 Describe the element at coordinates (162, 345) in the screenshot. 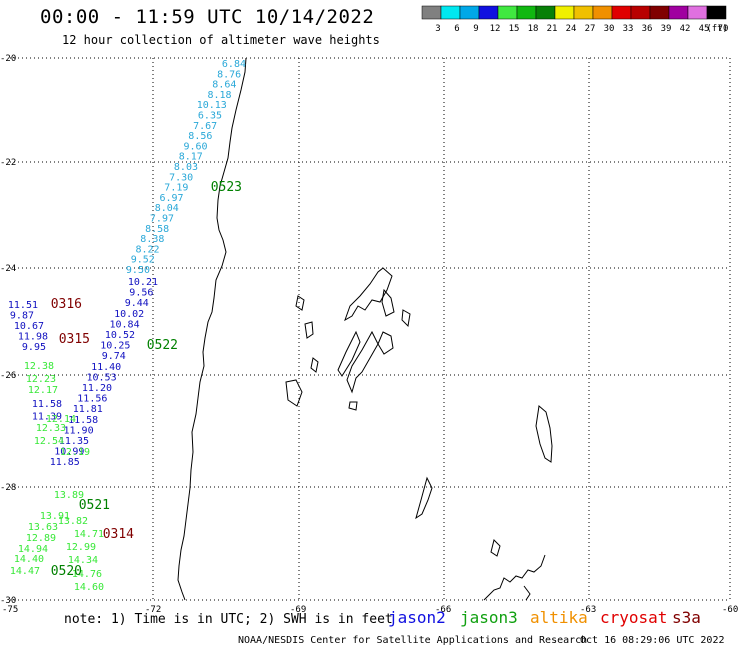

I see `wave-height-label: 0522` at that location.